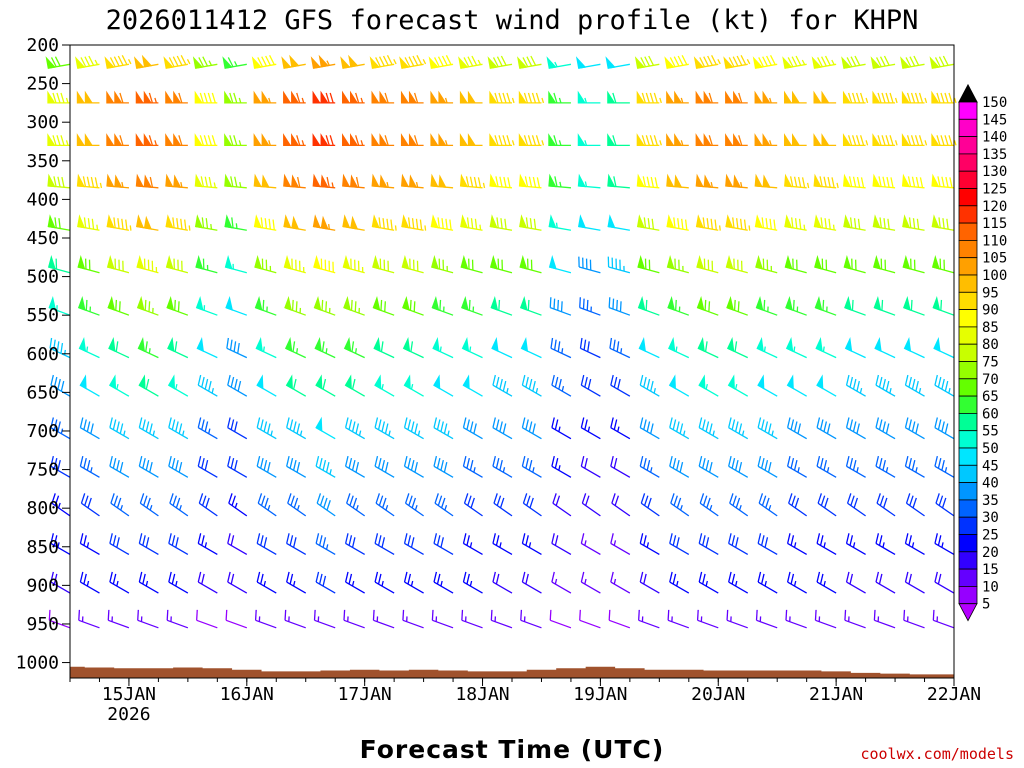 The height and width of the screenshot is (768, 1024). Describe the element at coordinates (968, 110) in the screenshot. I see `colorbar-swatch` at that location.